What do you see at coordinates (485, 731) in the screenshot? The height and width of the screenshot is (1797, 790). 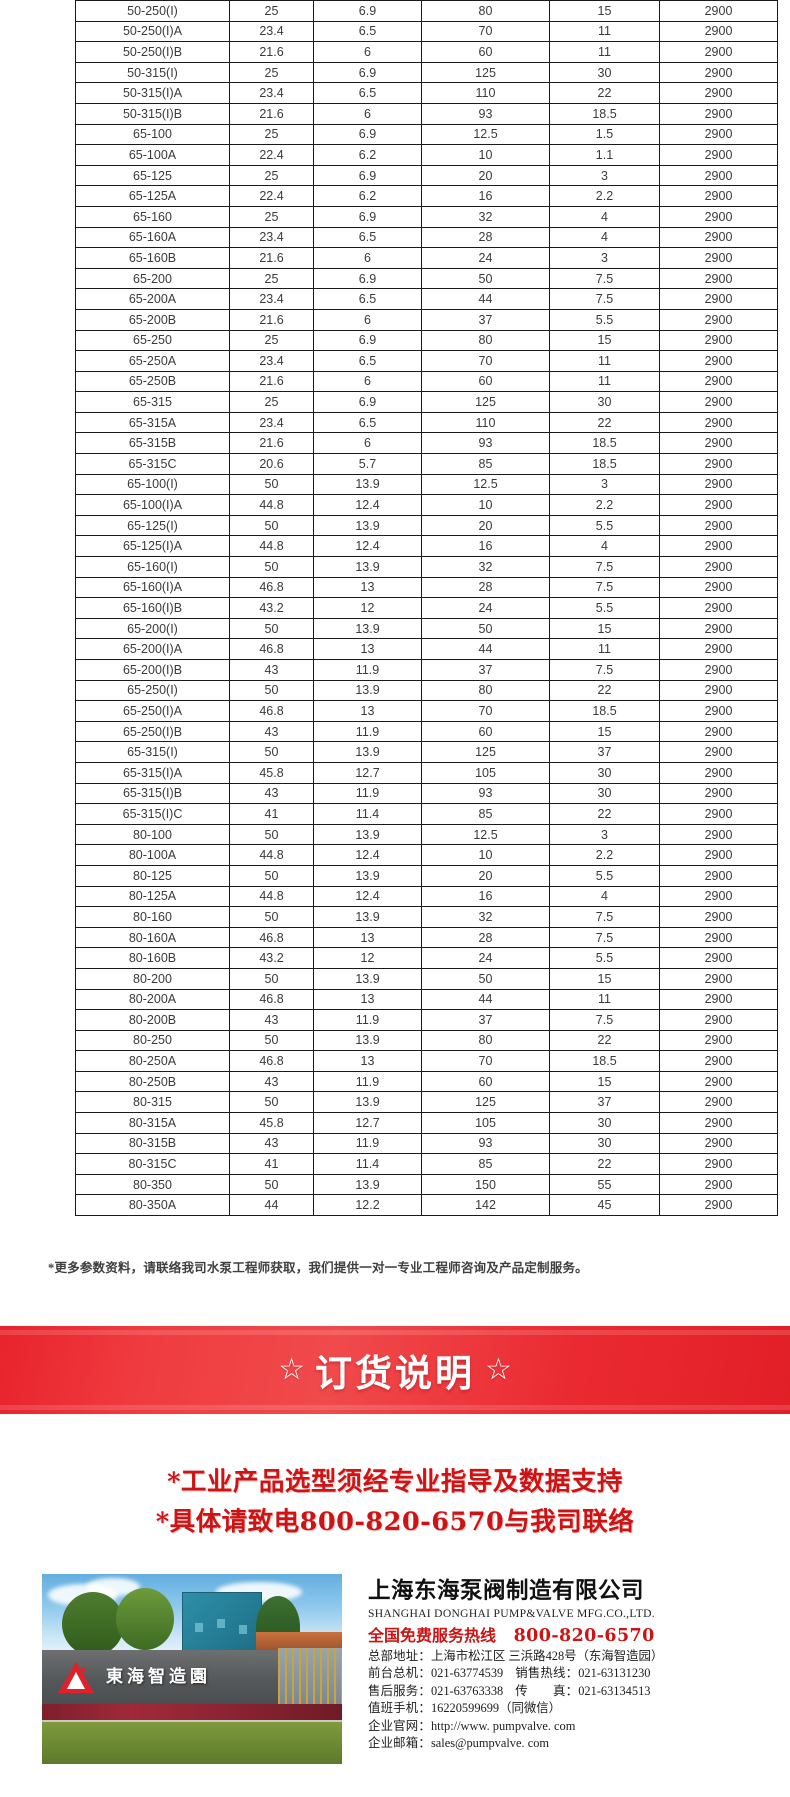 I see `cell-value: 60` at bounding box center [485, 731].